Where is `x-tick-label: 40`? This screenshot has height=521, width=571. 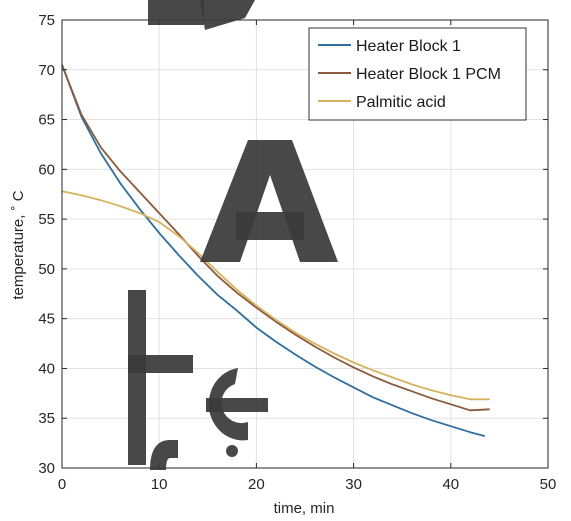
x-tick-label: 40 is located at coordinates (450, 484).